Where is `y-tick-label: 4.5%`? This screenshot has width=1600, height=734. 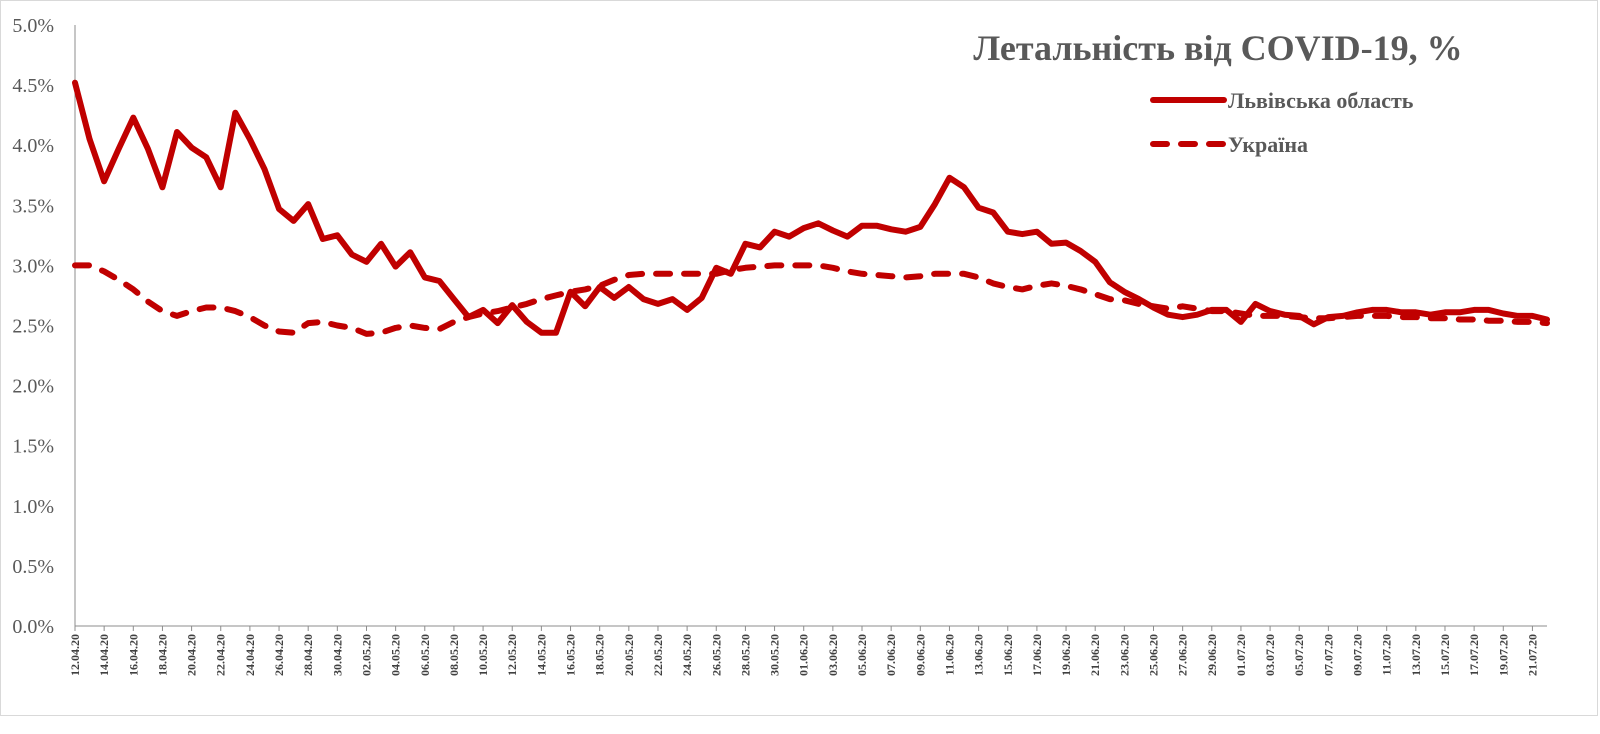 y-tick-label: 4.5% is located at coordinates (33, 86).